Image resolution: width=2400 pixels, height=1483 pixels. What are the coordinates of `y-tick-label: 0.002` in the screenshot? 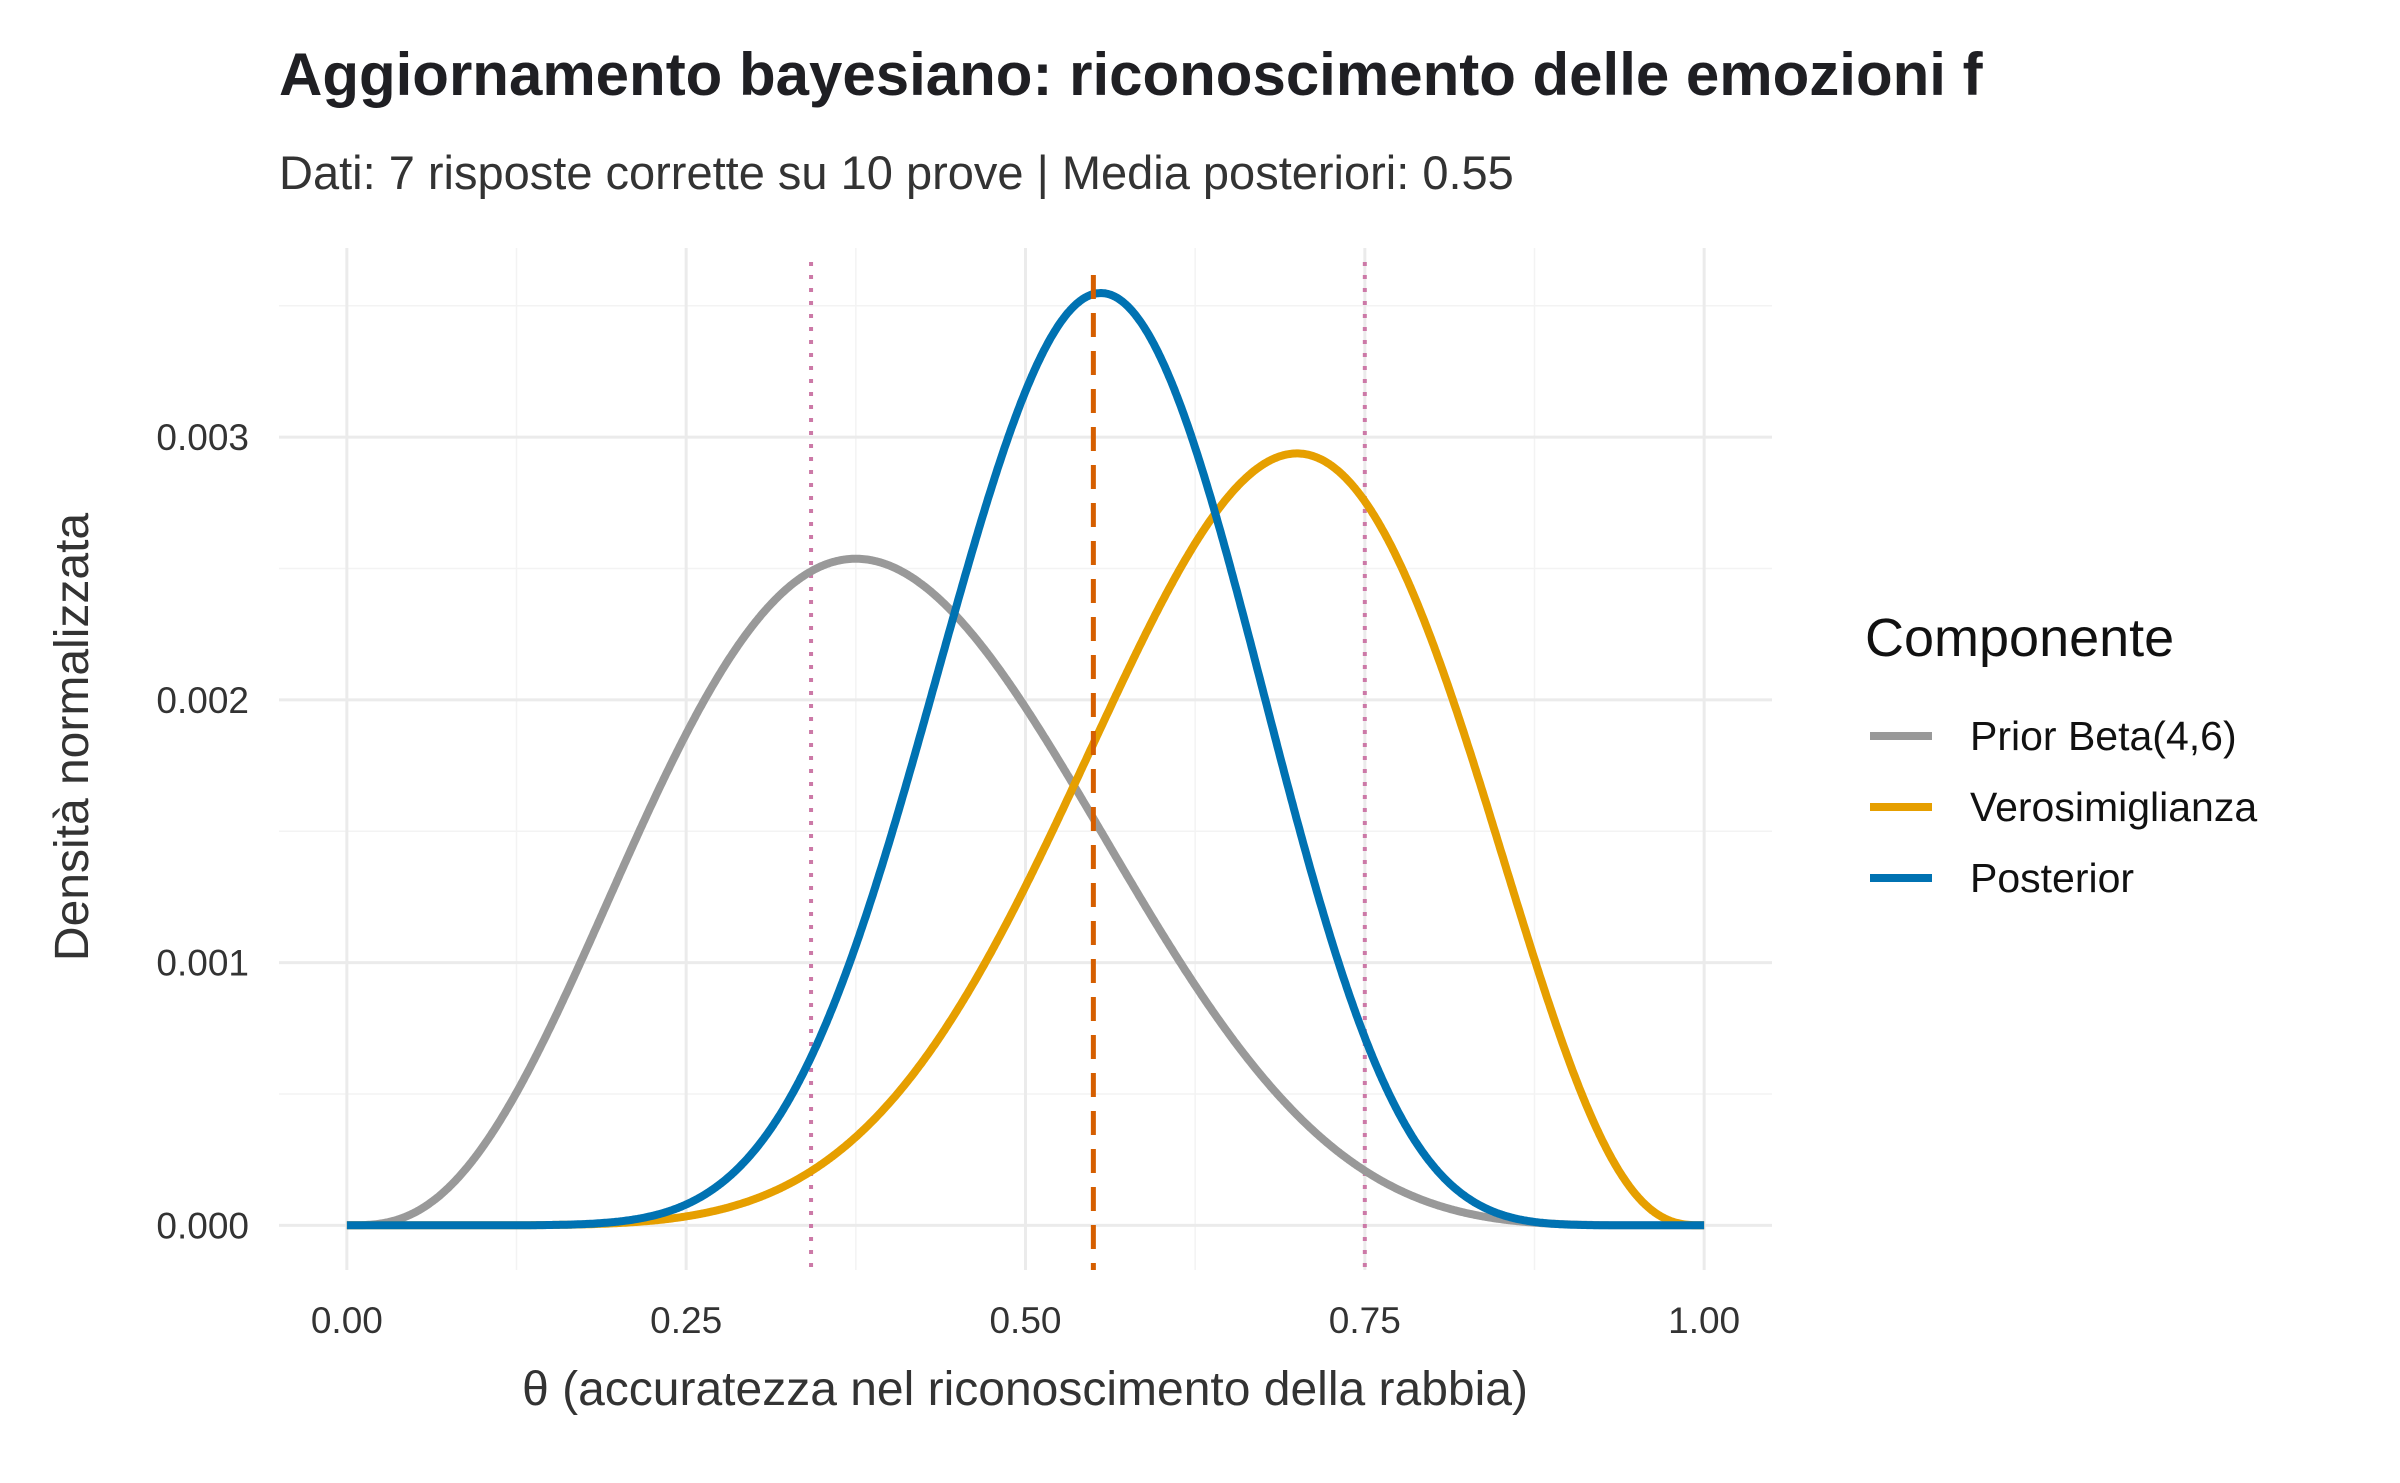 It's located at (202, 700).